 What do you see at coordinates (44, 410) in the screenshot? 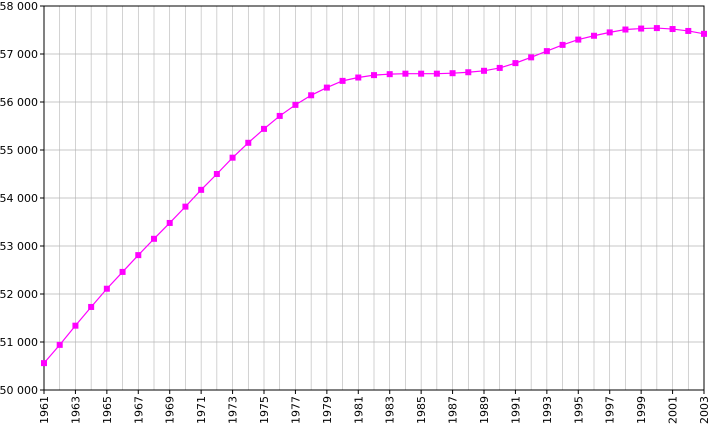
I see `x-tick-label: 1961` at bounding box center [44, 410].